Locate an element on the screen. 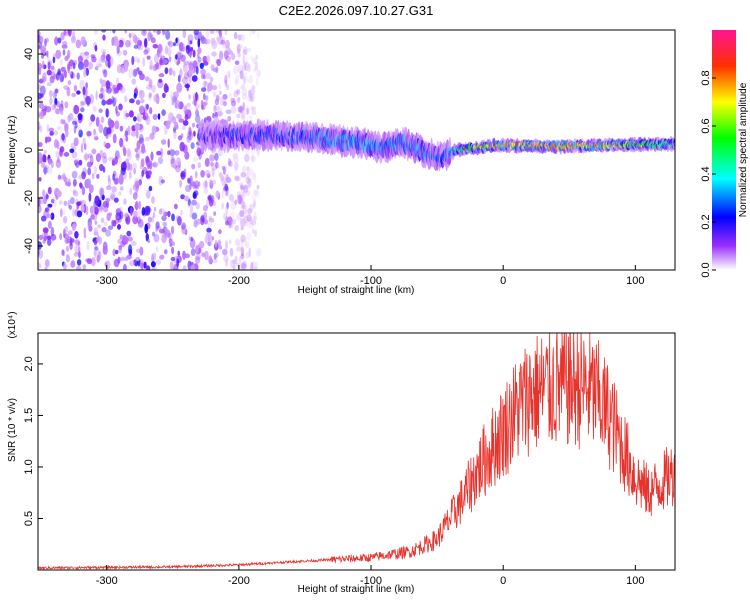 Image resolution: width=750 pixels, height=600 pixels. snr-y-label: SNR (10 * v/v) is located at coordinates (12, 430).